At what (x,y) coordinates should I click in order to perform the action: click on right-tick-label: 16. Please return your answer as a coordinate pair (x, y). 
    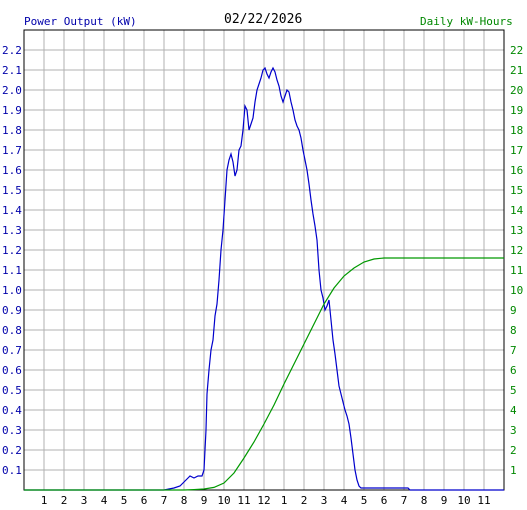
    Looking at the image, I should click on (516, 170).